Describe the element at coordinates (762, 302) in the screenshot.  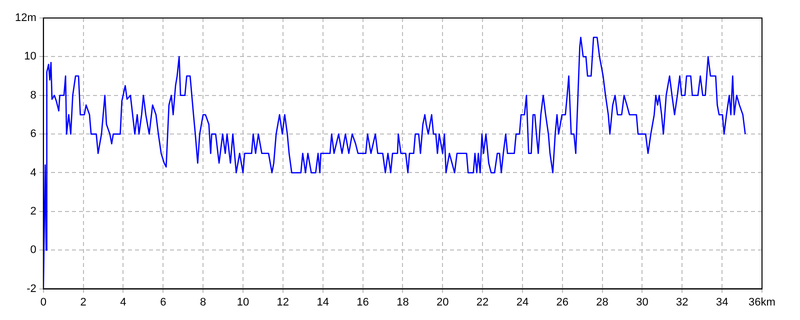
I see `x-tick-label: 36km` at that location.